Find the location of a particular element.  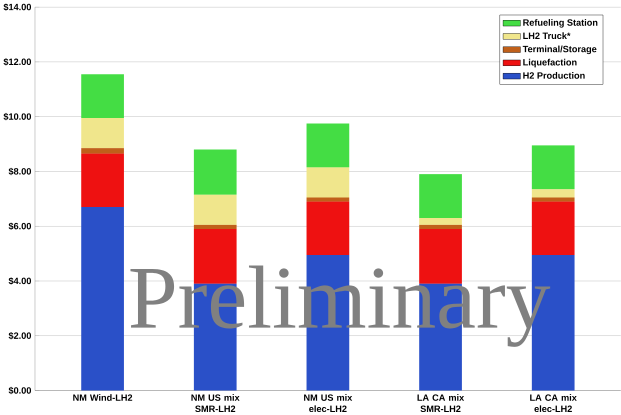

x-tick-label: NM US mix elec-LH2 is located at coordinates (328, 403).